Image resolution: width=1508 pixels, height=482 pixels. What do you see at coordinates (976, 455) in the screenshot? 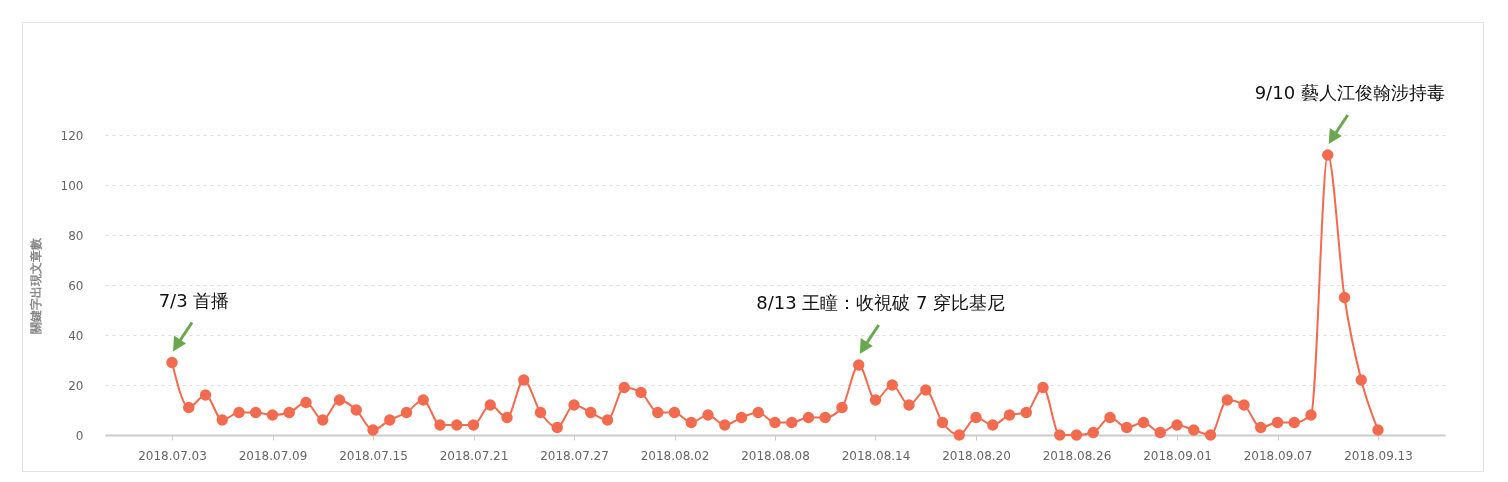
I see `x-tick-label: 2018.08.20` at bounding box center [976, 455].